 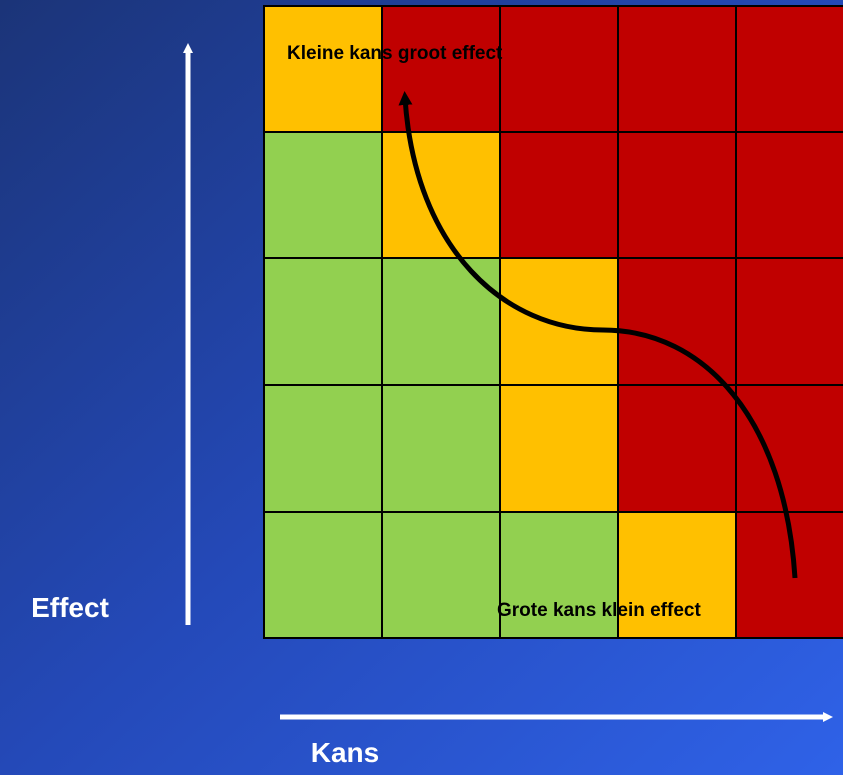 I want to click on top-annotation: Kleine kans groot effect, so click(x=395, y=53).